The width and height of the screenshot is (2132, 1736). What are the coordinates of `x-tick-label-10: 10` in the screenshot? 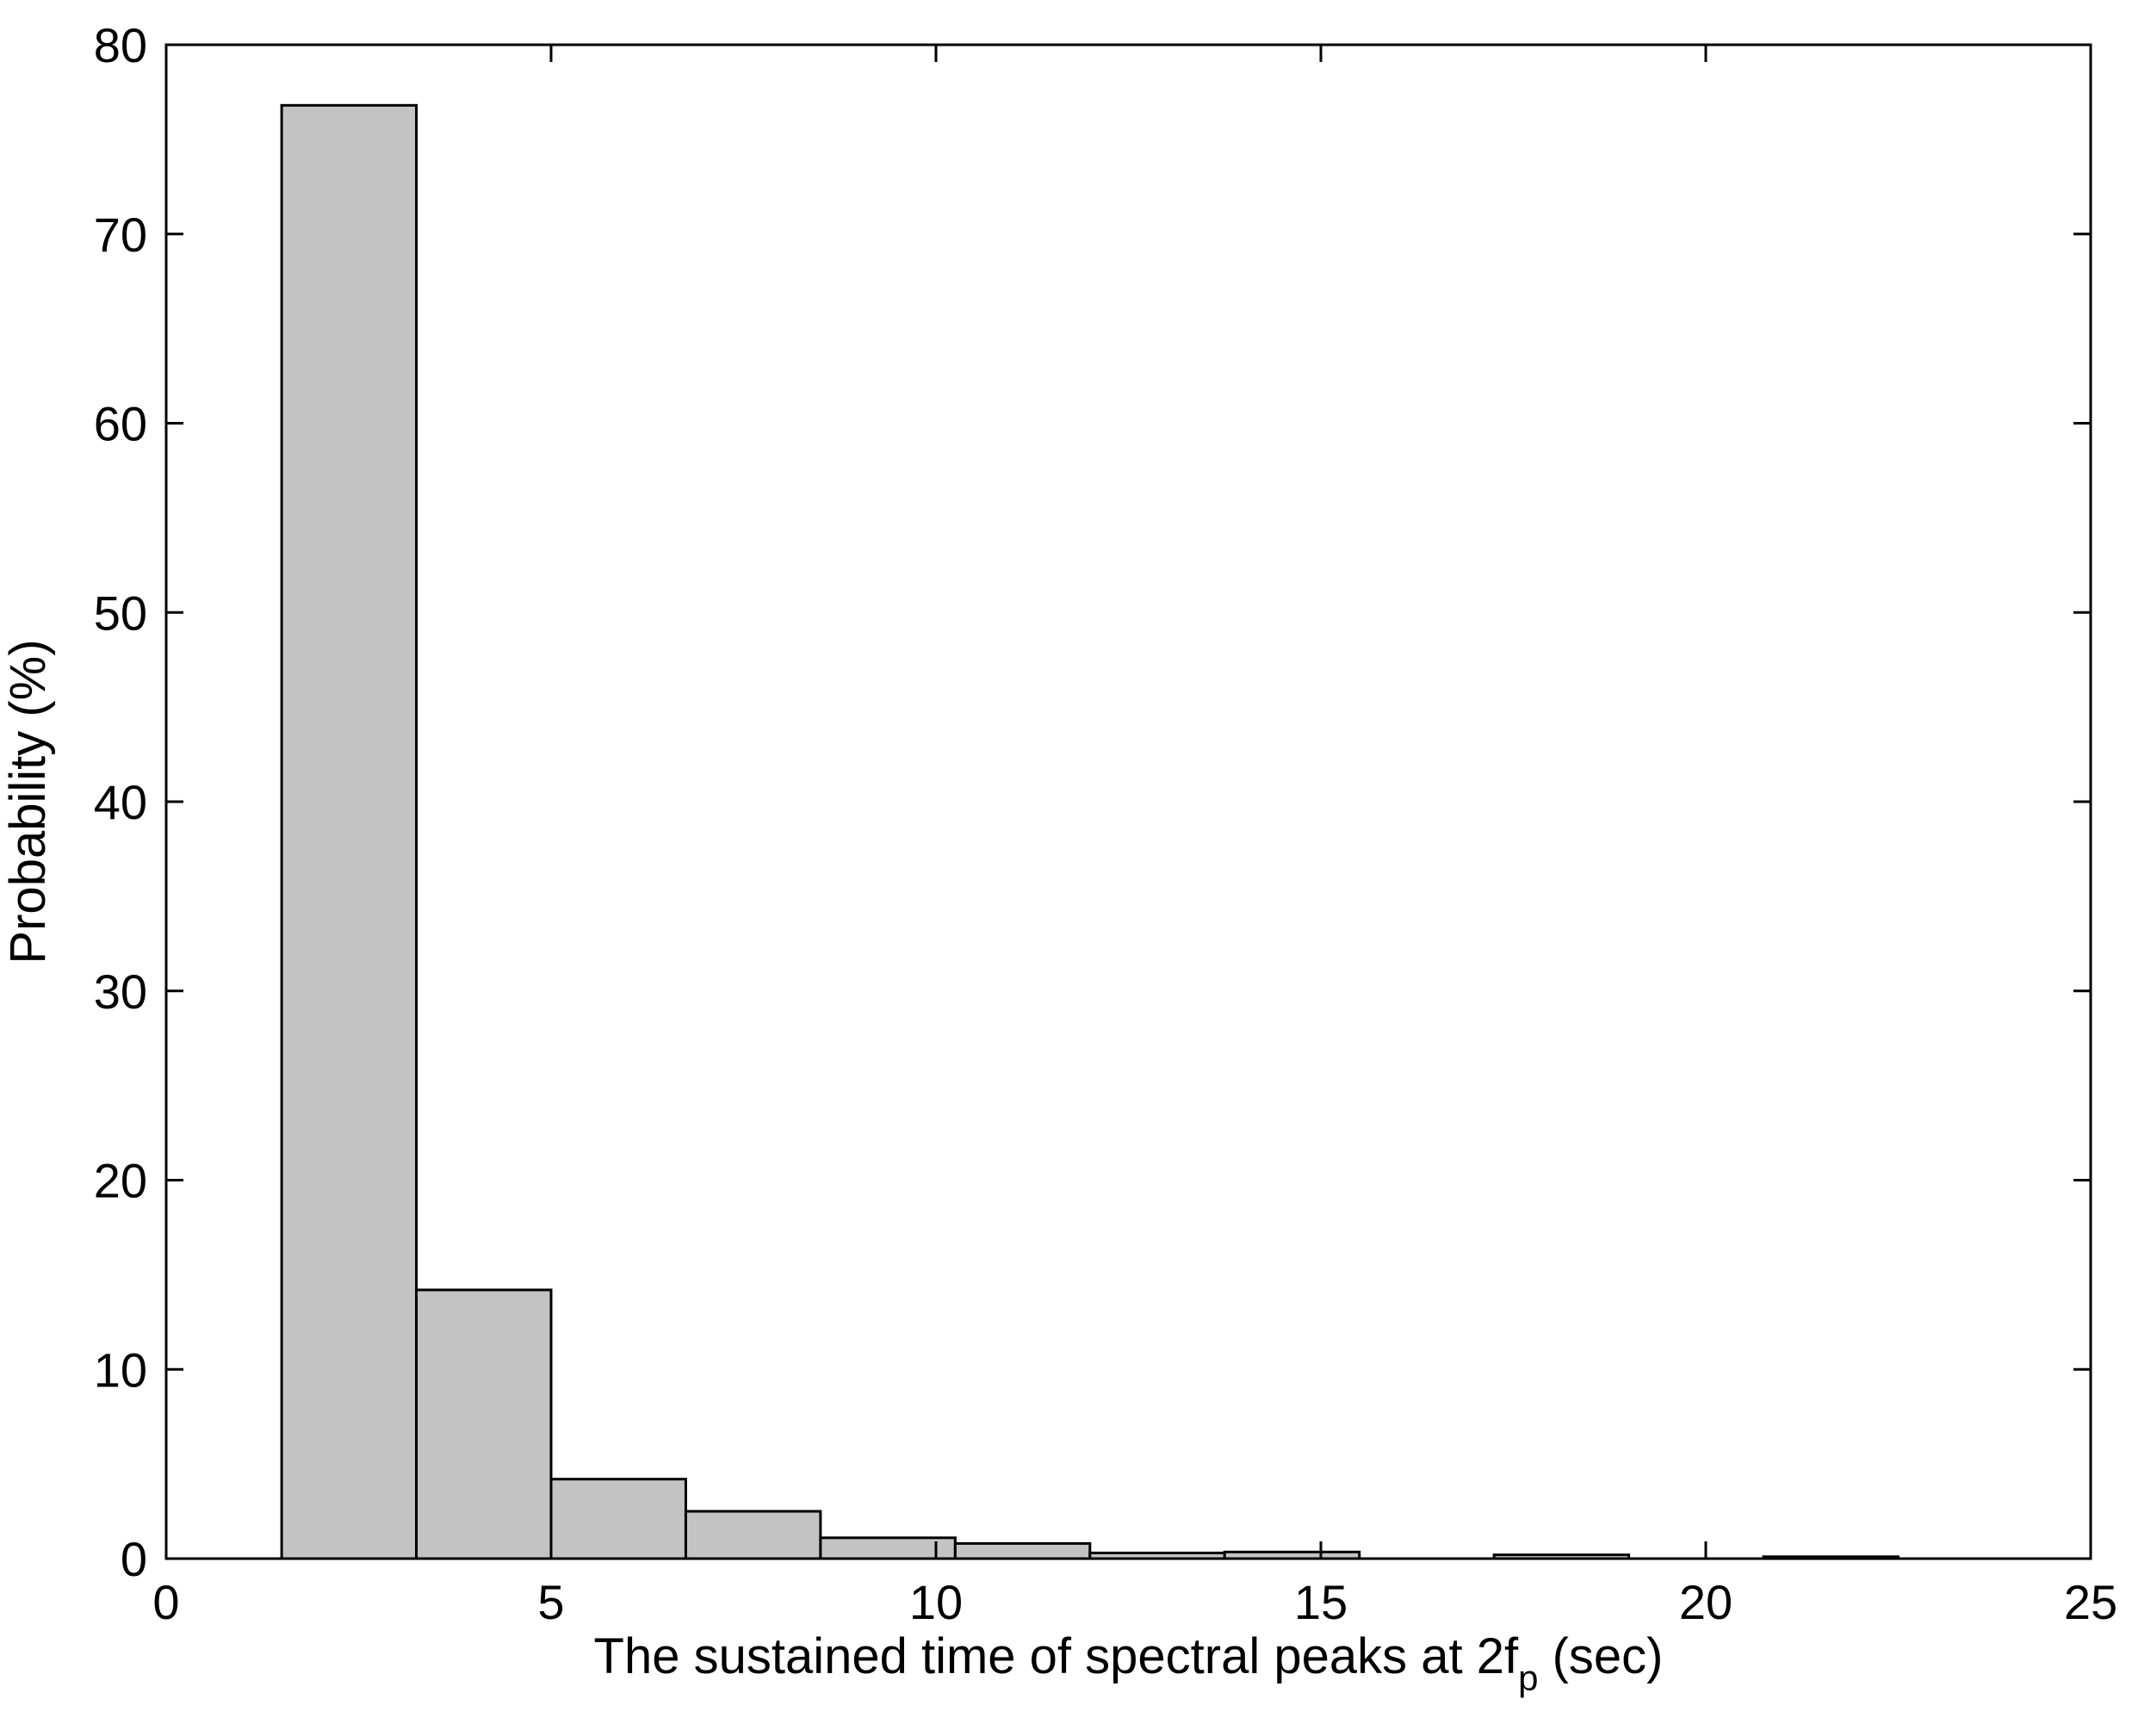 It's located at (936, 1602).